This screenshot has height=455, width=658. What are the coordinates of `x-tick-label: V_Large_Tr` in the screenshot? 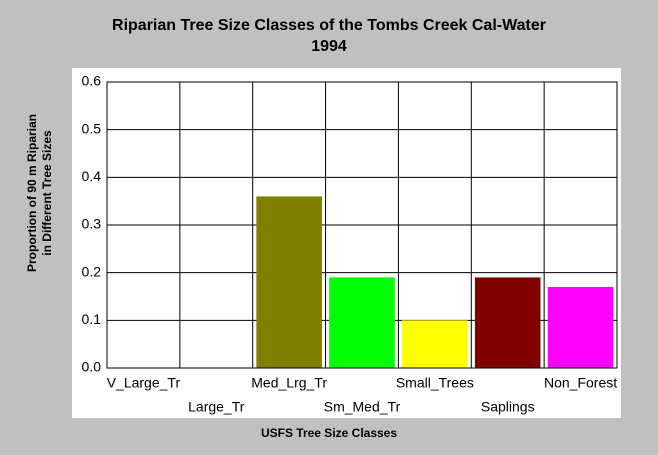 It's located at (144, 383).